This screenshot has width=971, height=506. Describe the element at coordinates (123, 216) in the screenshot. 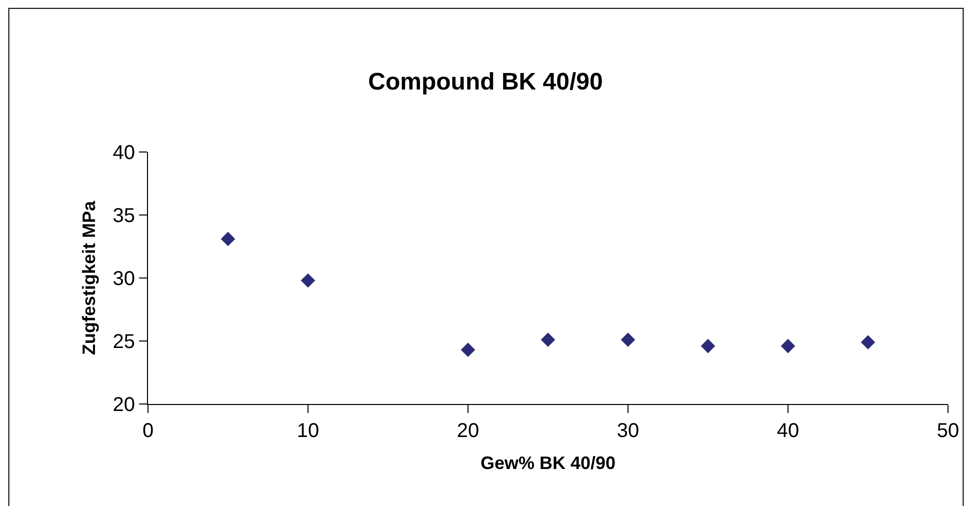

I see `y-tick-label: 35` at that location.